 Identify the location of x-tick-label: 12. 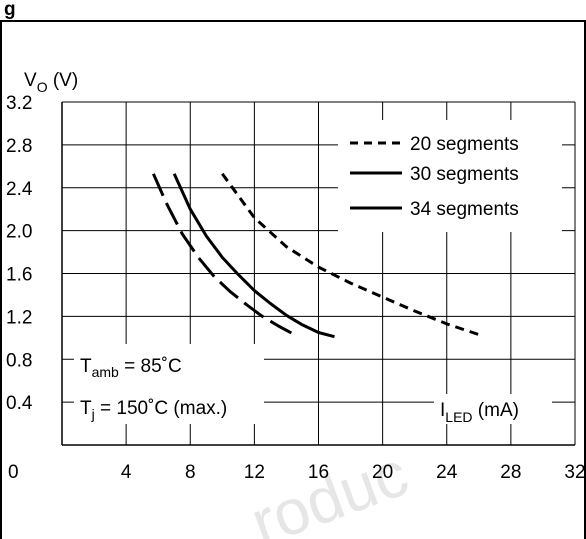
(254, 472).